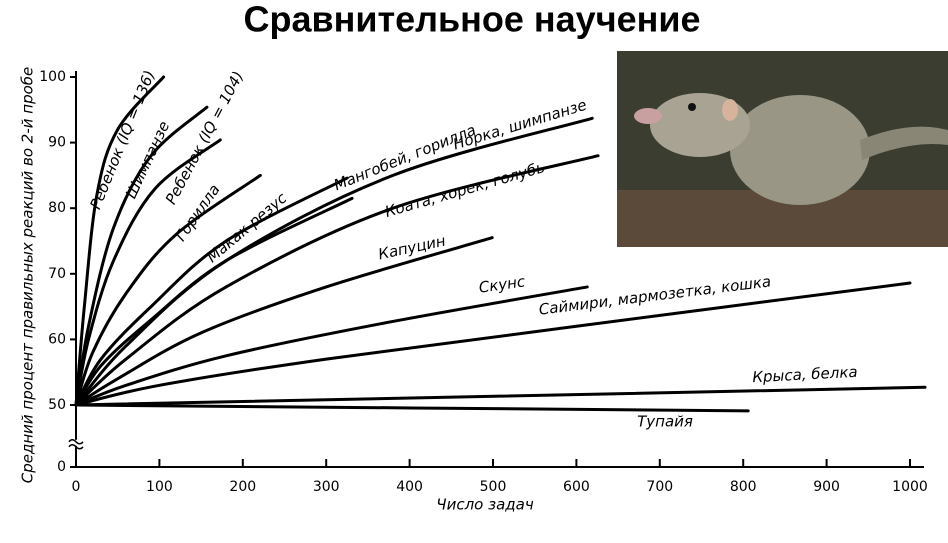  What do you see at coordinates (76, 487) in the screenshot?
I see `x-tick-label: 0` at bounding box center [76, 487].